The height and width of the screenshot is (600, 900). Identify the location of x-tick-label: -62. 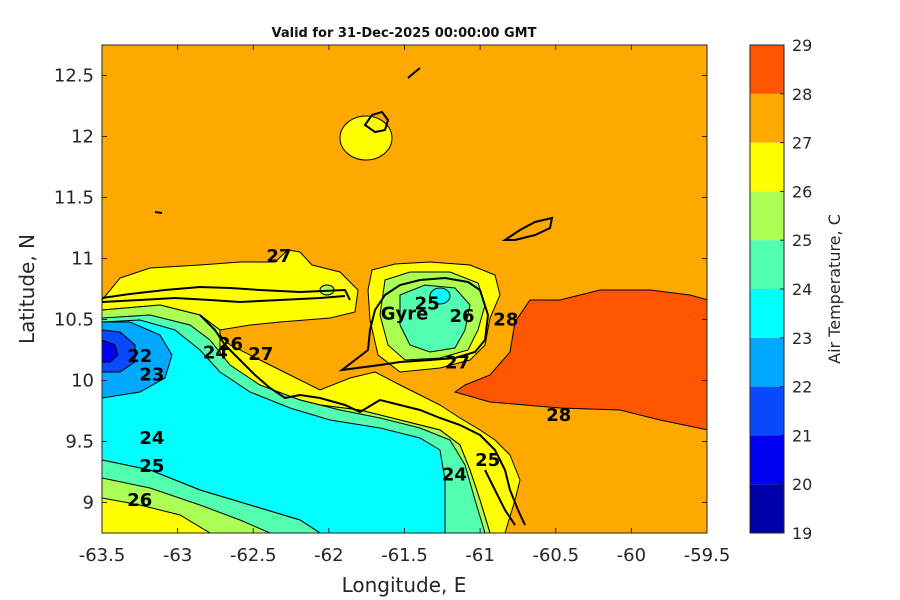
(328, 555).